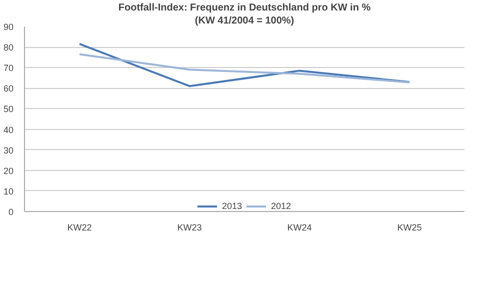  What do you see at coordinates (244, 8) in the screenshot?
I see `chart-title: Footfall-Index: Frequenz in Deutschland pro KW in %` at bounding box center [244, 8].